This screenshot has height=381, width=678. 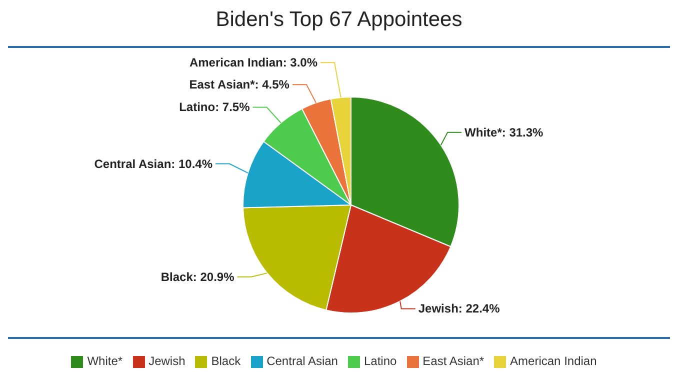 What do you see at coordinates (302, 361) in the screenshot?
I see `legend-label: Central Asian` at bounding box center [302, 361].